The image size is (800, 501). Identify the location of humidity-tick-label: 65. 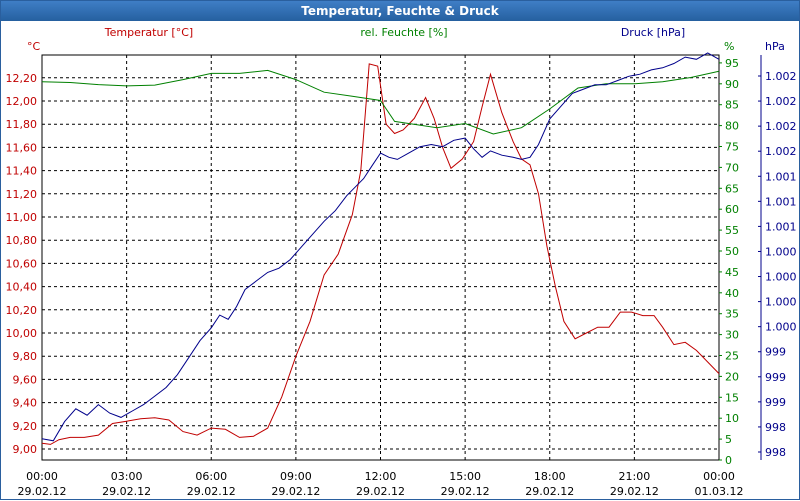
(732, 188).